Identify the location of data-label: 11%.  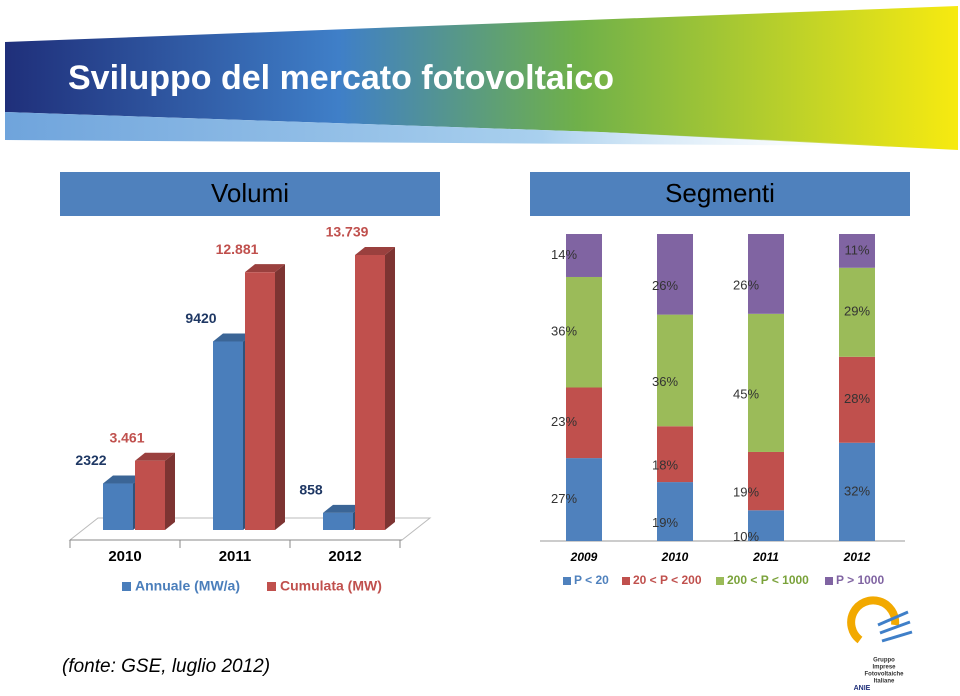
(856, 249).